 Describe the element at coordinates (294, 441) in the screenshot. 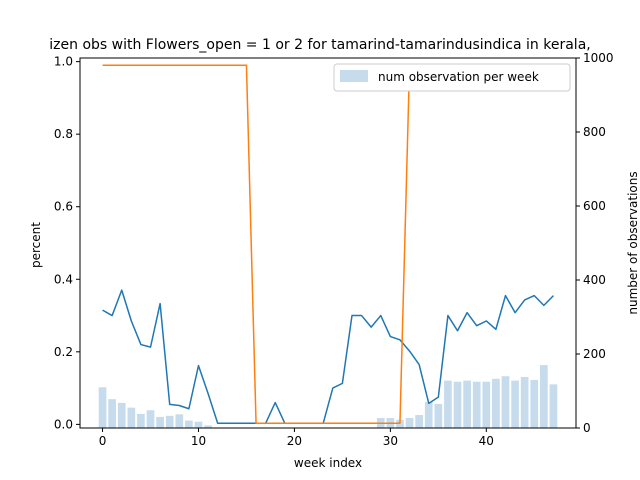

I see `x-tick-label: 20` at that location.